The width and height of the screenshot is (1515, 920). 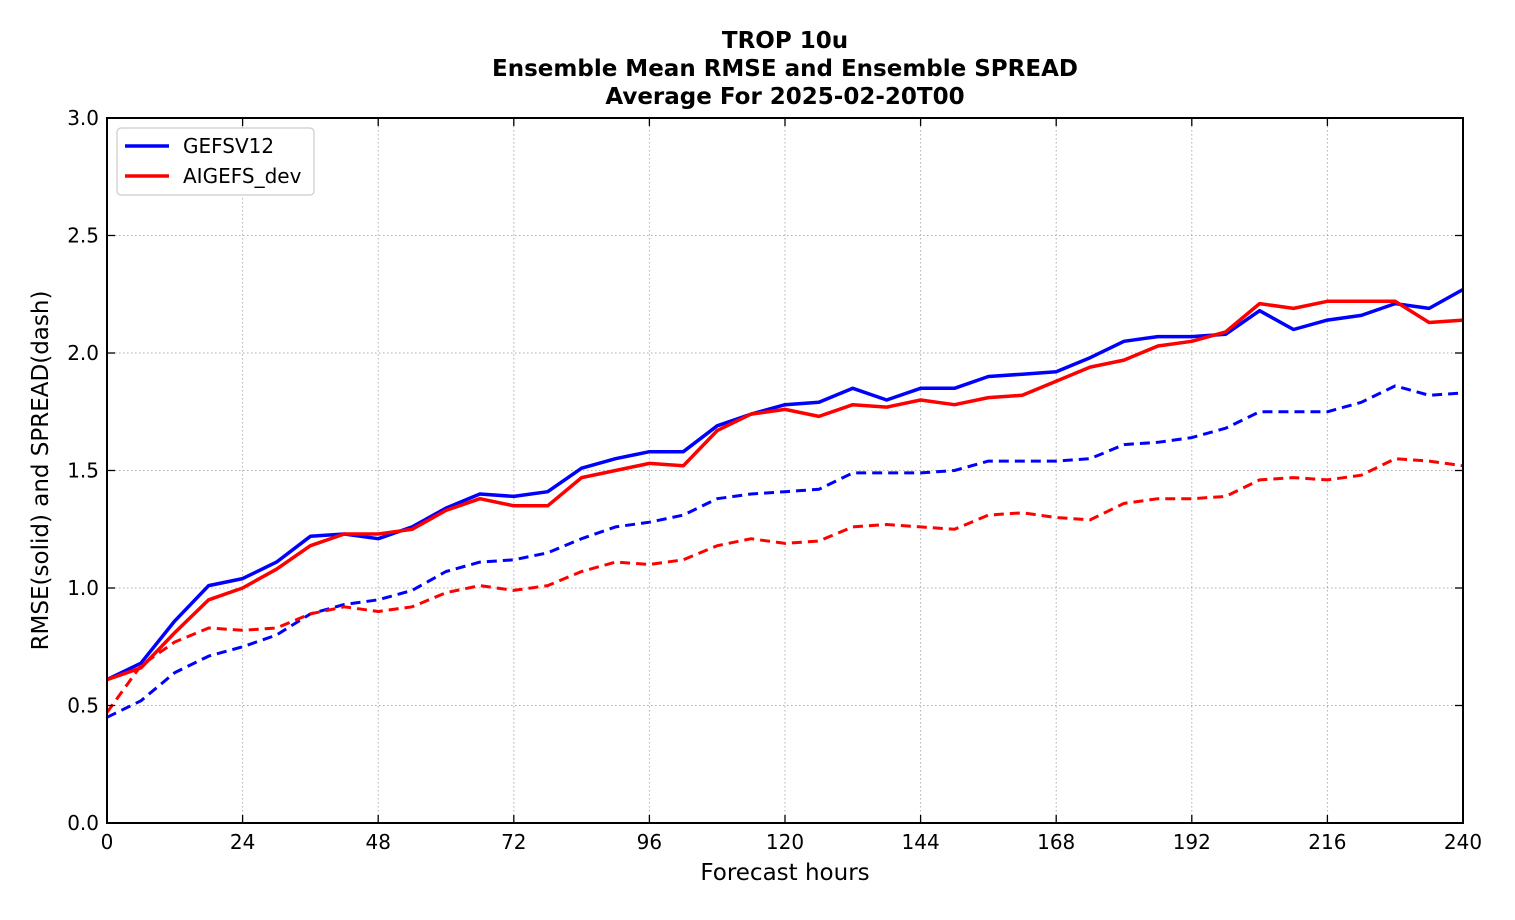 I want to click on y-tick-label: 2.5, so click(x=83, y=236).